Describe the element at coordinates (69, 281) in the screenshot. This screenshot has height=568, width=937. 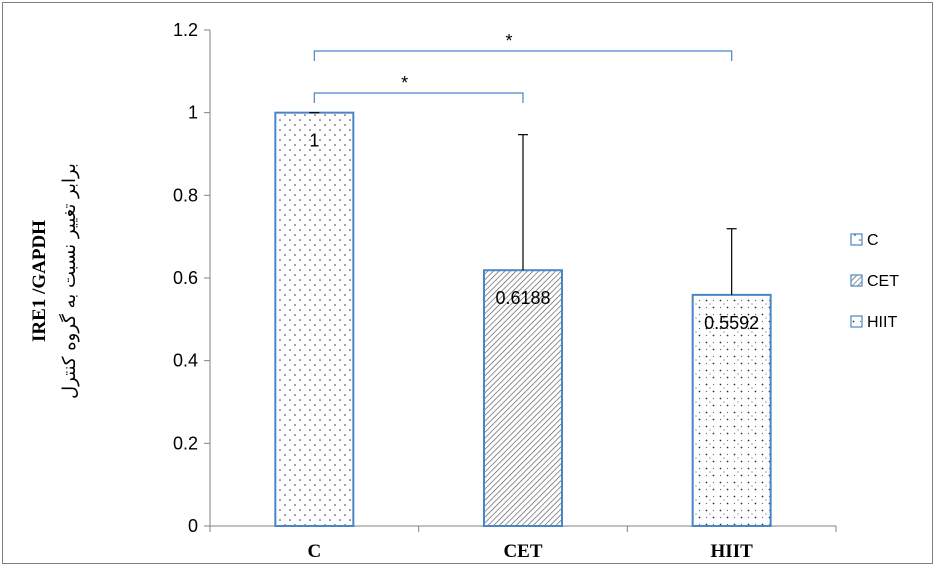
I see `y-axis-label-secondary: برابر تغییر نسبت به گروه کنترل` at that location.